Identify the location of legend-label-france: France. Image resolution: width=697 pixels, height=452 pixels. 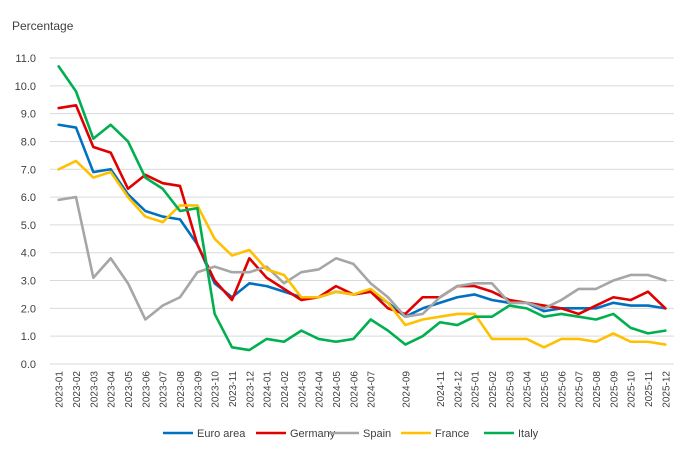
(452, 434).